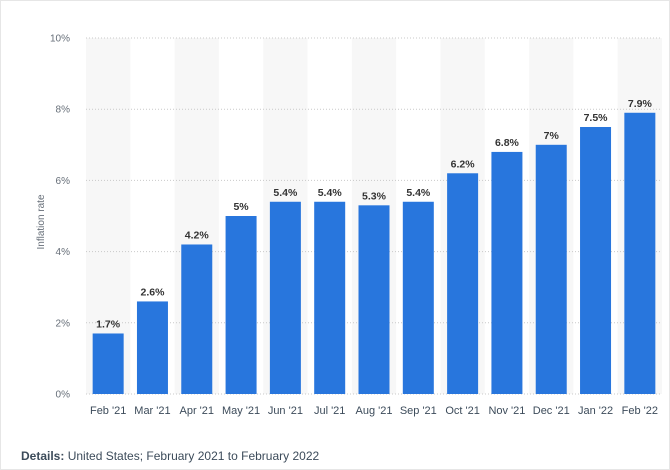 The image size is (670, 470). What do you see at coordinates (43, 456) in the screenshot?
I see `details-label: Details:` at bounding box center [43, 456].